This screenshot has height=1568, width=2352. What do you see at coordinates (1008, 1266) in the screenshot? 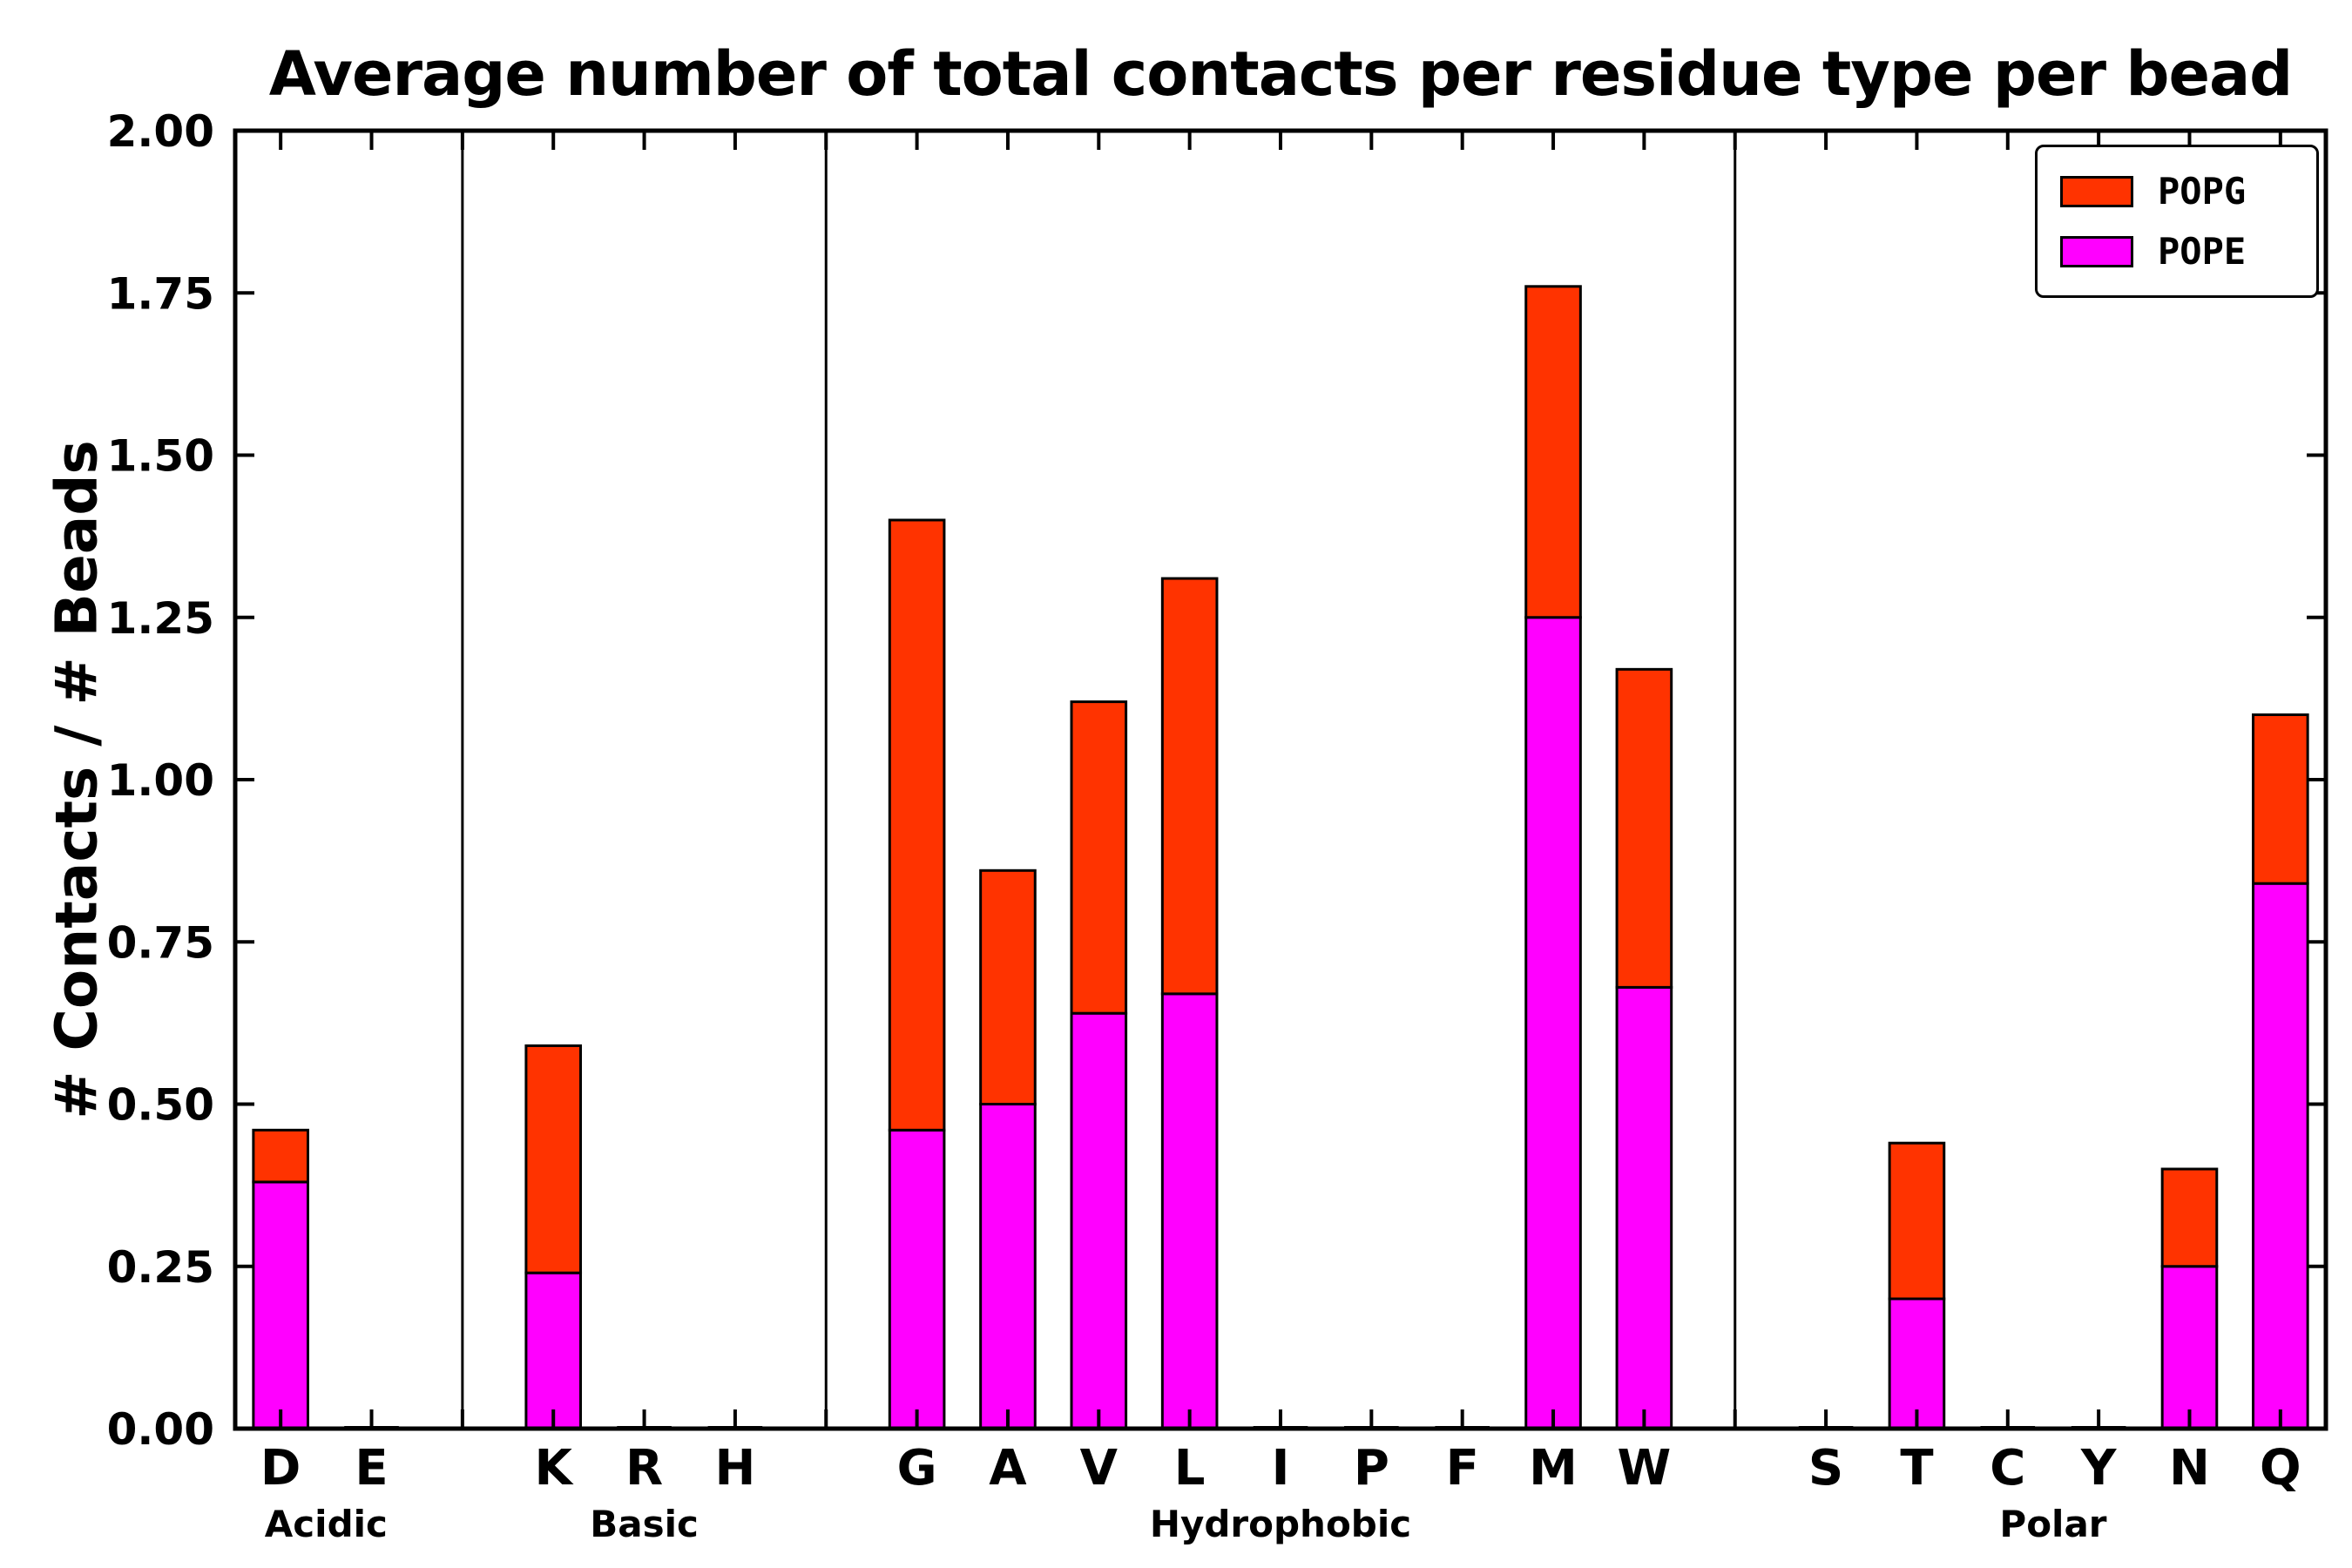
I see `bar-pope-A` at bounding box center [1008, 1266].